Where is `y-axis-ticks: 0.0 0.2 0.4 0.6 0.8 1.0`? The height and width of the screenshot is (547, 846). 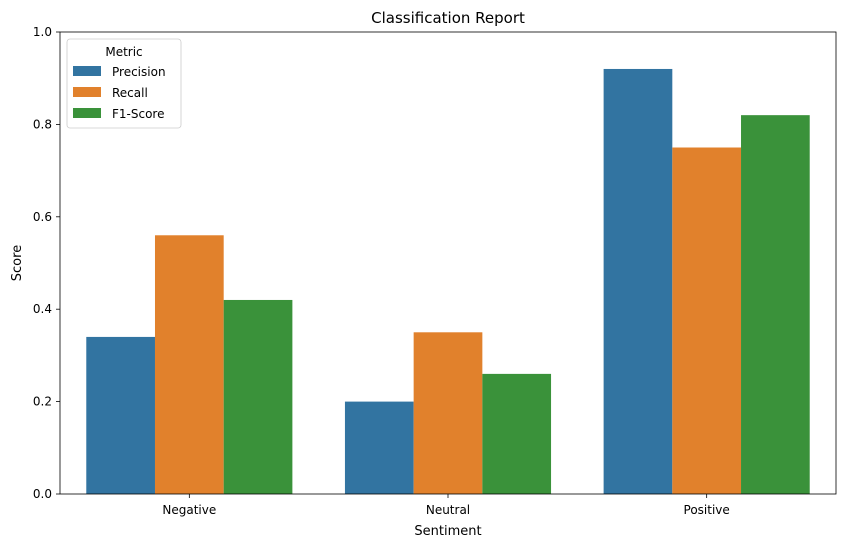 y-axis-ticks: 0.0 0.2 0.4 0.6 0.8 1.0 is located at coordinates (46, 263).